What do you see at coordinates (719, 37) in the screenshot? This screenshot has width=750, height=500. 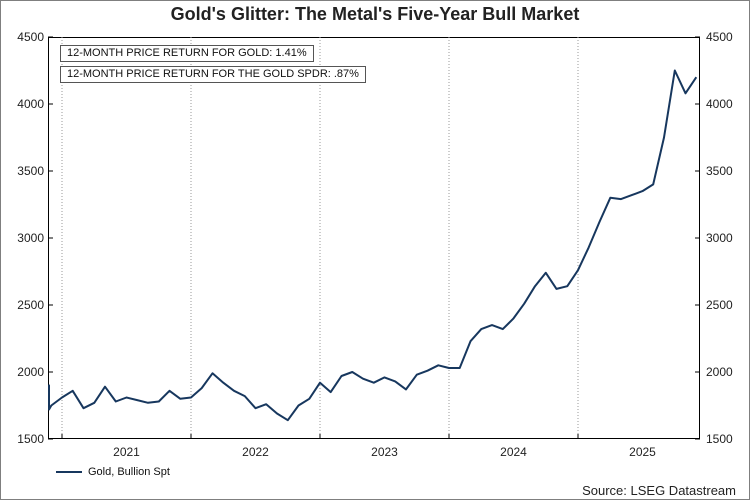 I see `y-tick-label-right-4500: 4500` at bounding box center [719, 37].